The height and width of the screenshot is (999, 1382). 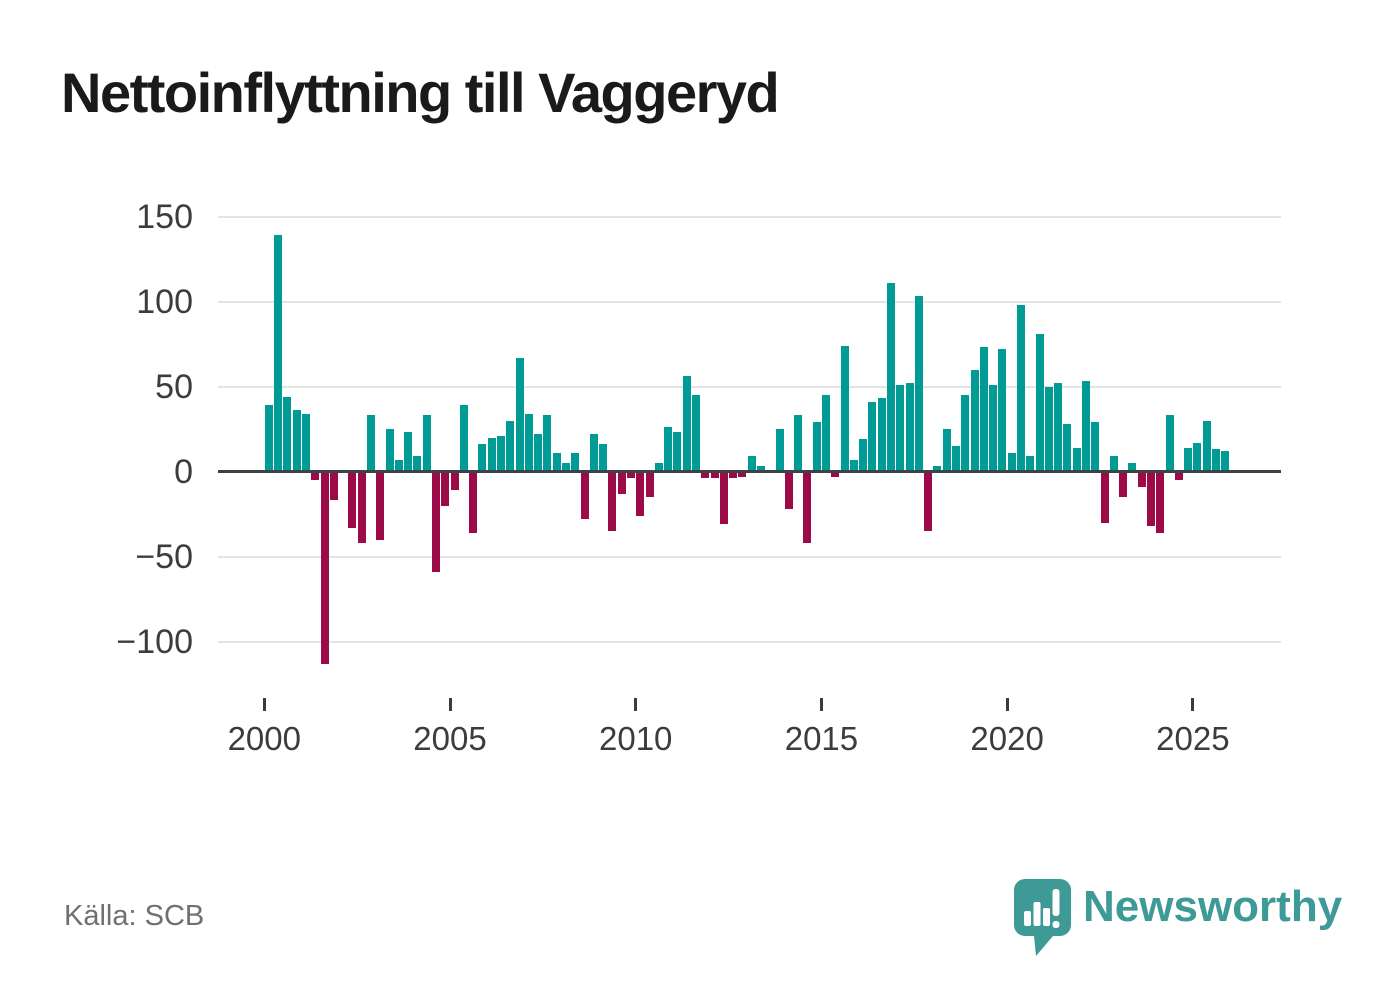 I want to click on x-axis-label-2005: 2005, so click(x=450, y=738).